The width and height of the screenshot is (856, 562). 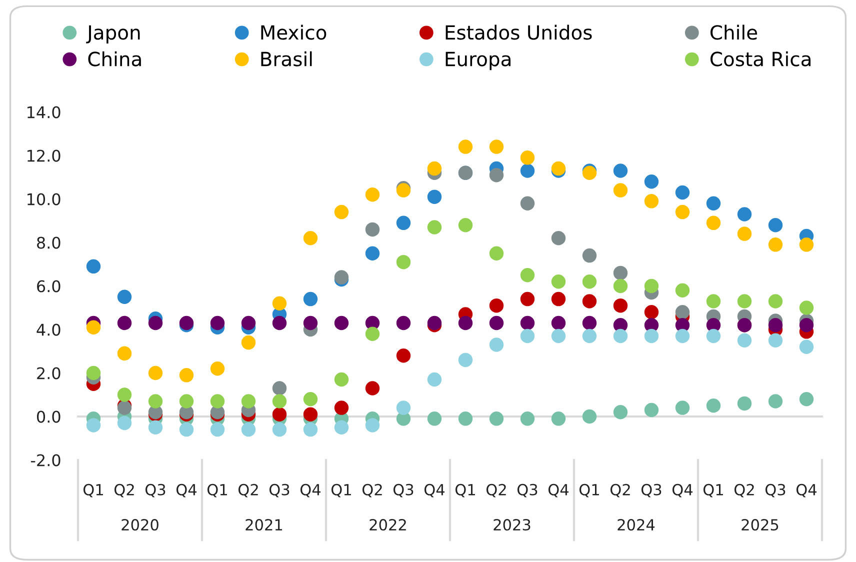 What do you see at coordinates (113, 34) in the screenshot?
I see `legend-label: Japon` at bounding box center [113, 34].